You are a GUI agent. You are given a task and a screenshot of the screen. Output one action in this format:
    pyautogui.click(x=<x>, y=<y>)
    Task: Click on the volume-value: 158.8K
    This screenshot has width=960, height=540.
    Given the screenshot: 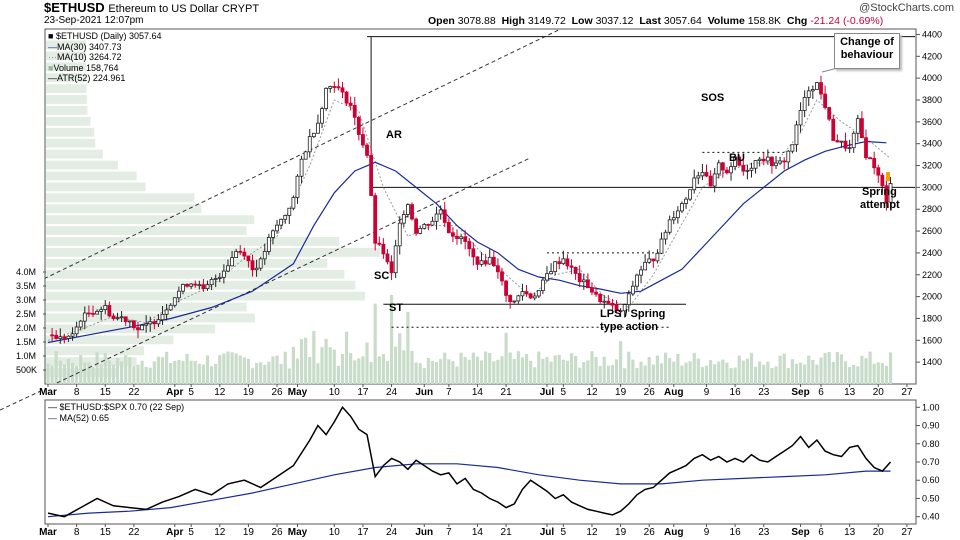 What is the action you would take?
    pyautogui.click(x=764, y=21)
    